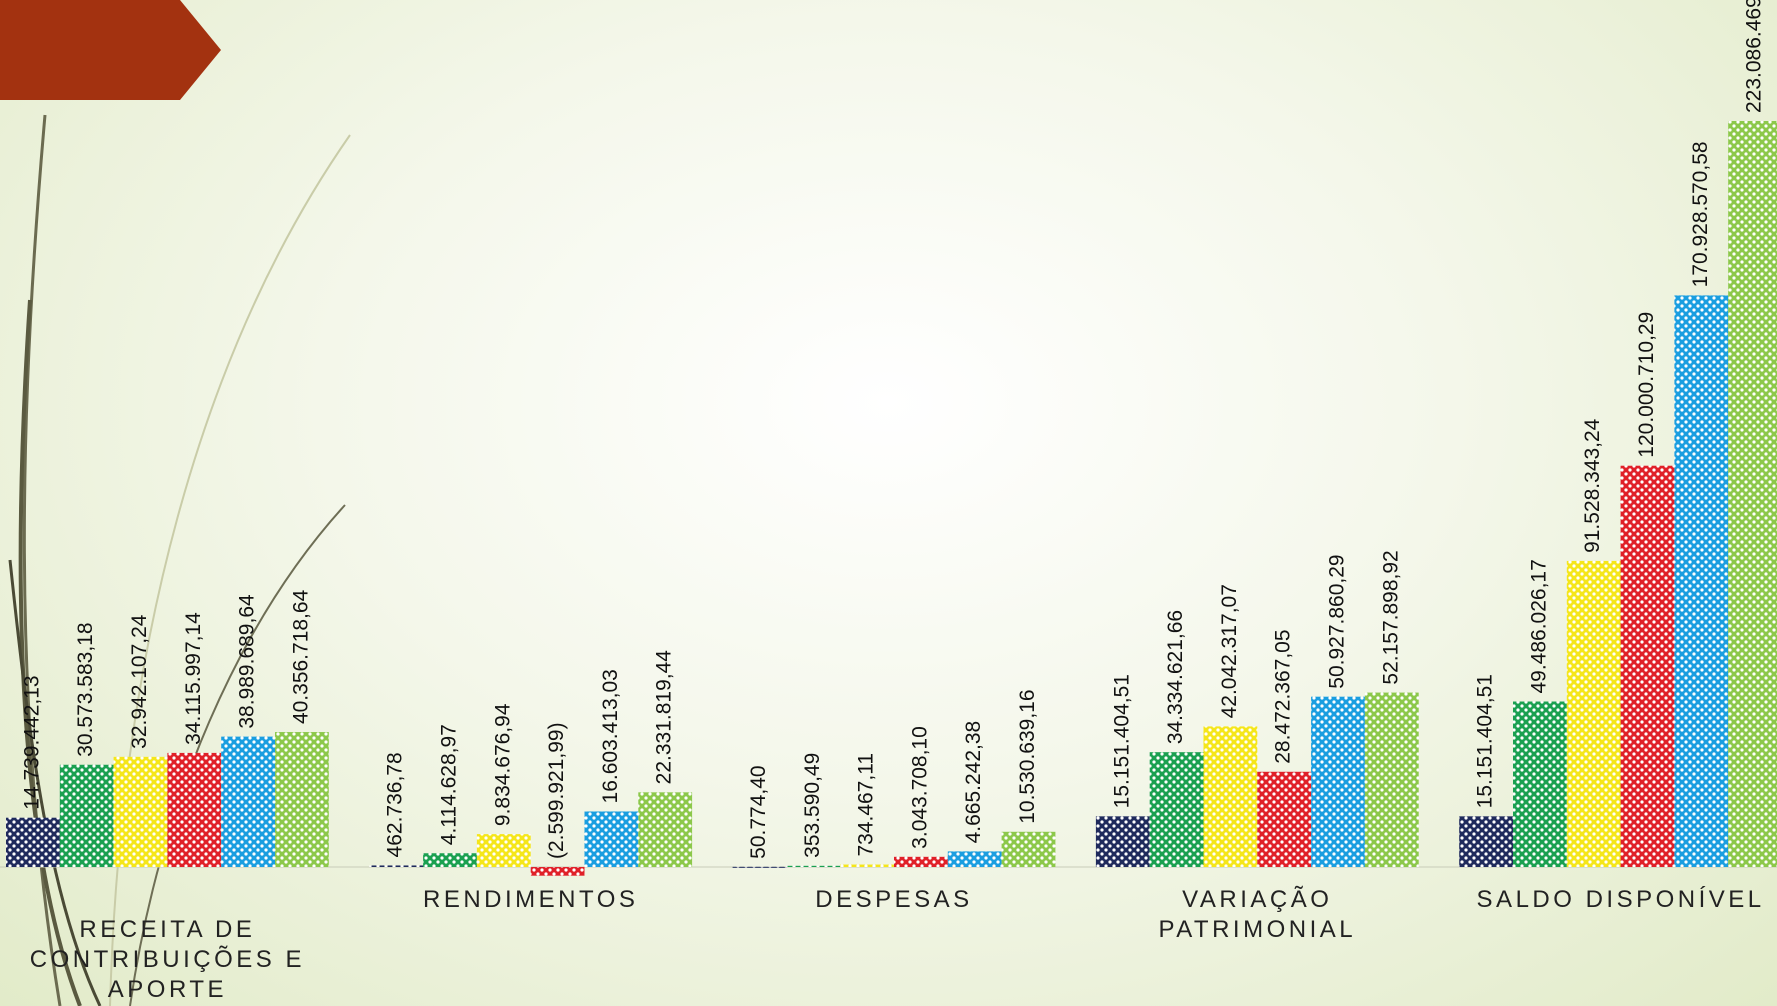 Image resolution: width=1777 pixels, height=1006 pixels. I want to click on value-label: 40.356.718,64, so click(300, 656).